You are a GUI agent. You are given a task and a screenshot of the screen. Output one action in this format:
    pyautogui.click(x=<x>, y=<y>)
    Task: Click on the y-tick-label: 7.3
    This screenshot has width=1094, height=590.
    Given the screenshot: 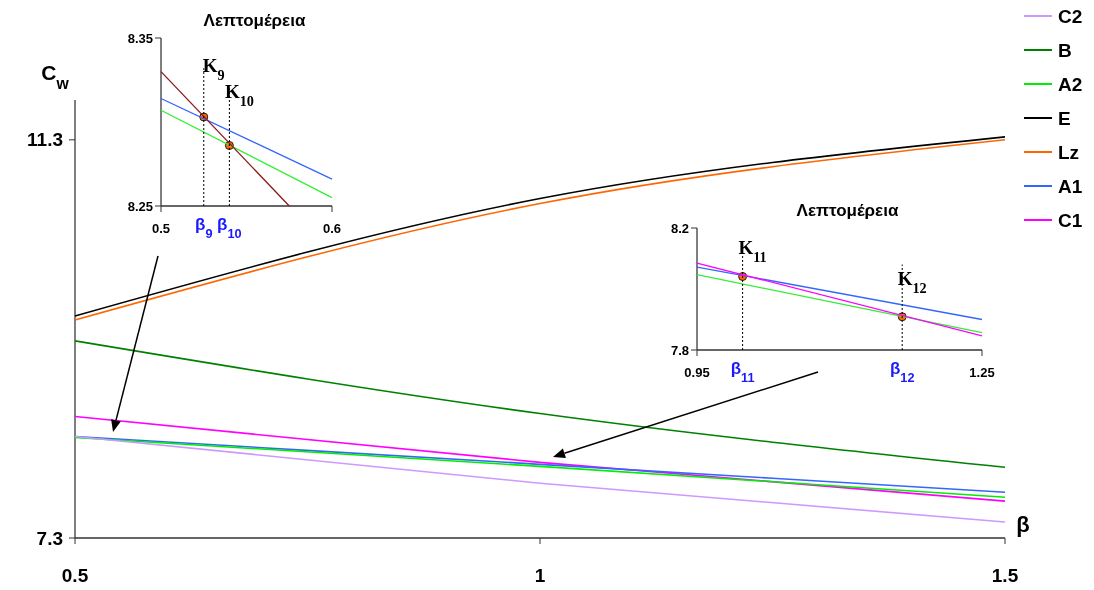 What is the action you would take?
    pyautogui.click(x=49, y=538)
    